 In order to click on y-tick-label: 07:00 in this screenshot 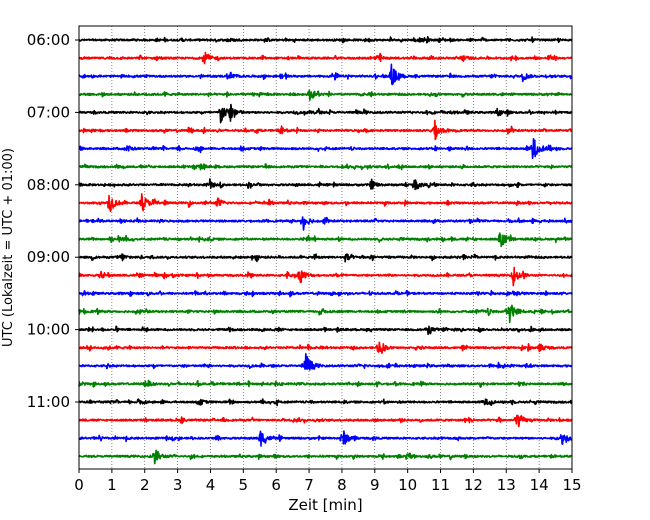, I will do `click(48, 112)`.